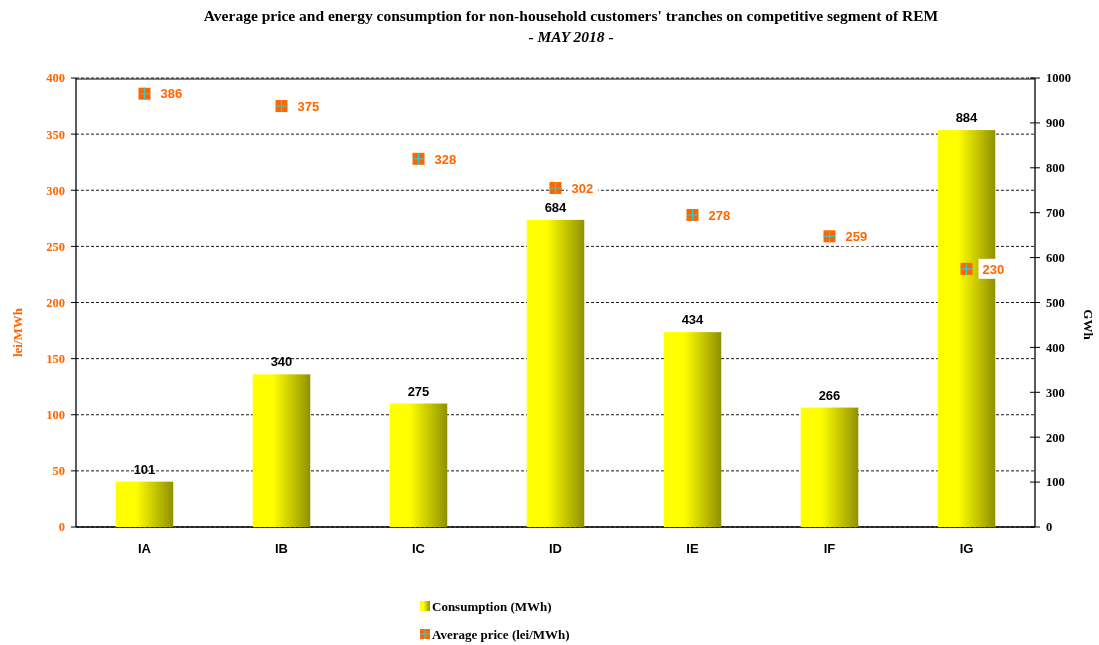 The height and width of the screenshot is (645, 1099). What do you see at coordinates (1055, 482) in the screenshot?
I see `y2-tick-label: 100` at bounding box center [1055, 482].